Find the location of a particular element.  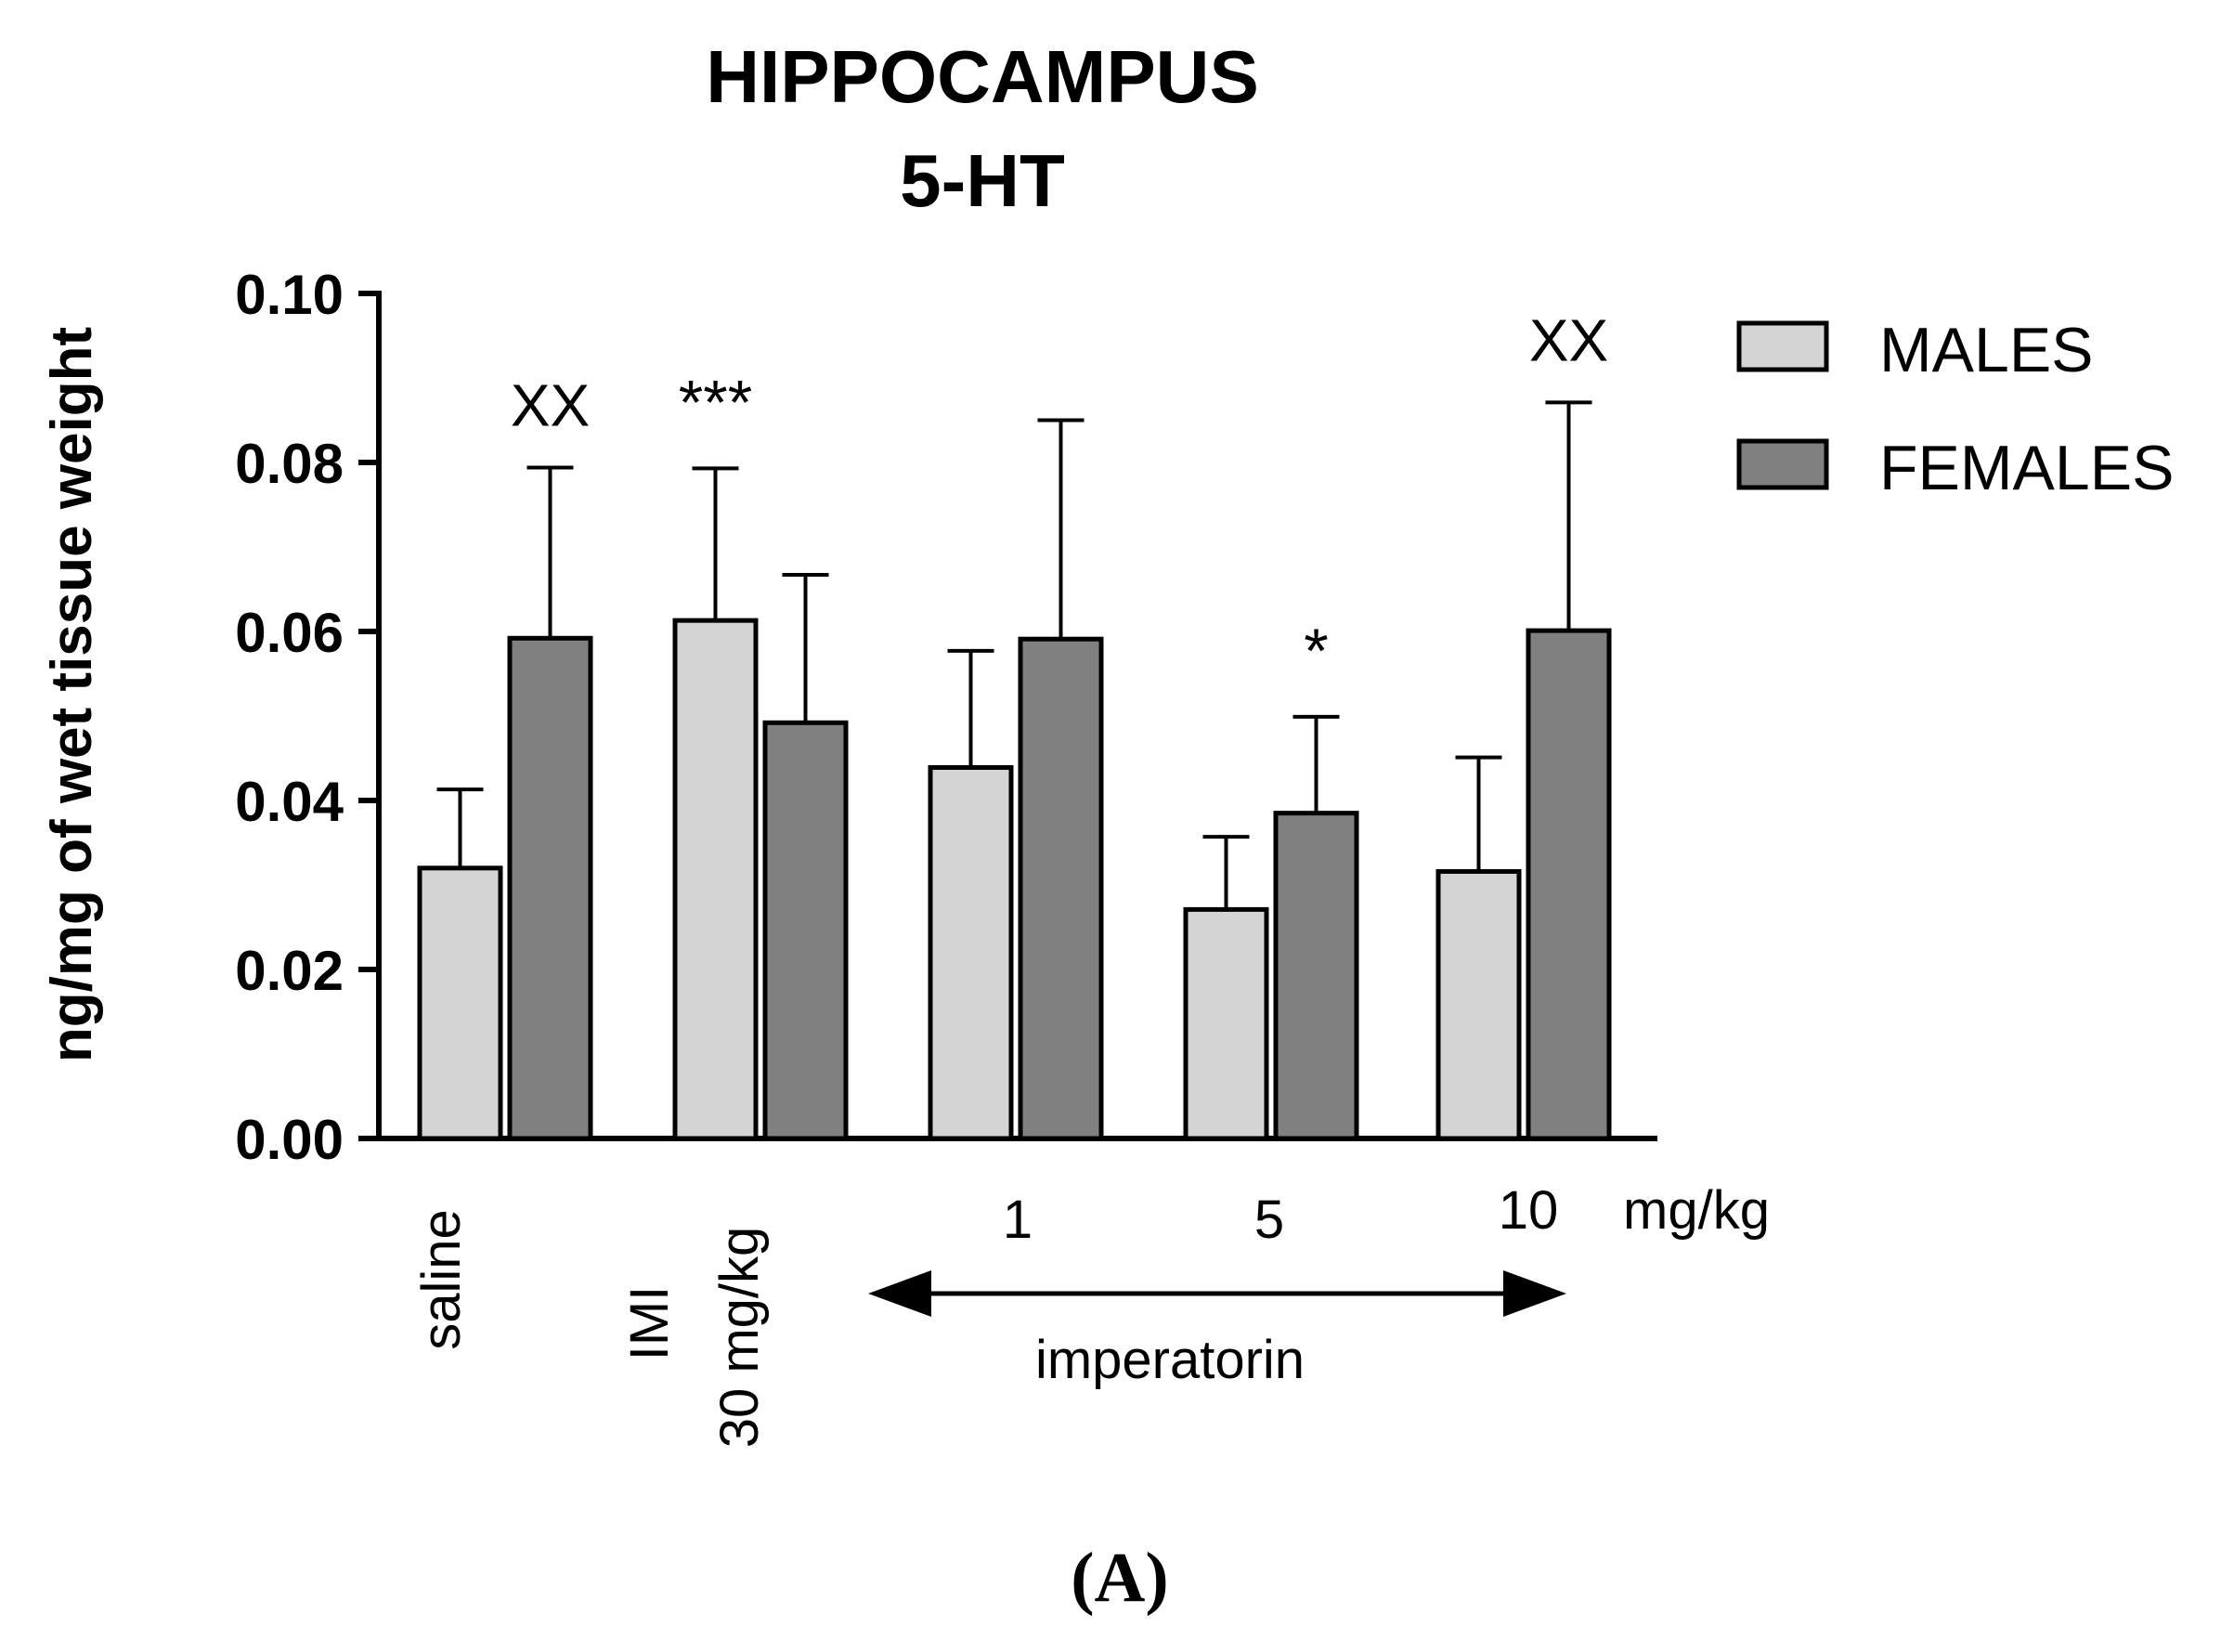

y-tick-label: 0.04 is located at coordinates (289, 802).